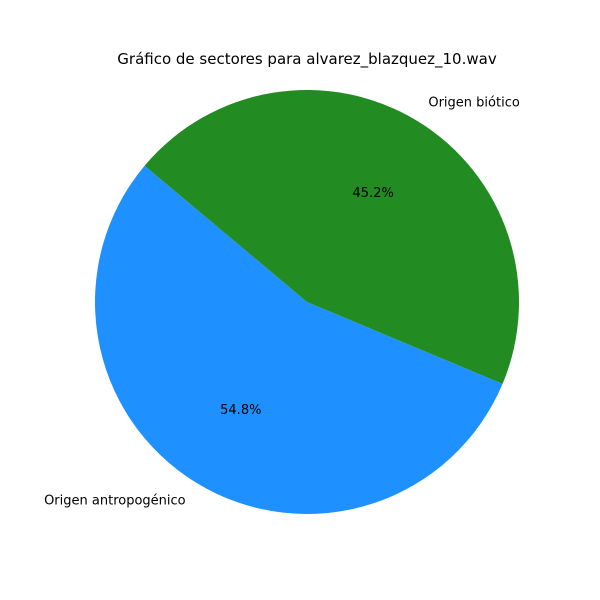 Image resolution: width=600 pixels, height=600 pixels. Describe the element at coordinates (115, 501) in the screenshot. I see `slice-label-origen-antropogenico: Origen antropogénico` at that location.